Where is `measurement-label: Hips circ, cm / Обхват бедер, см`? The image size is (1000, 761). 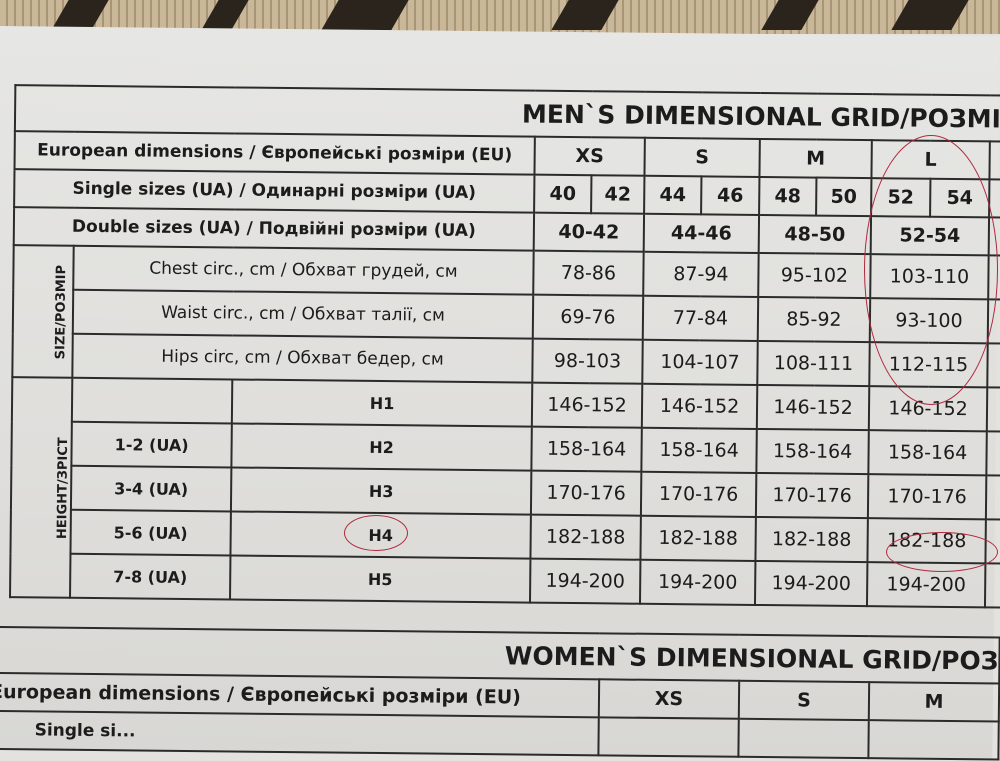 measurement-label: Hips circ, cm / Обхват бедер, см is located at coordinates (302, 358).